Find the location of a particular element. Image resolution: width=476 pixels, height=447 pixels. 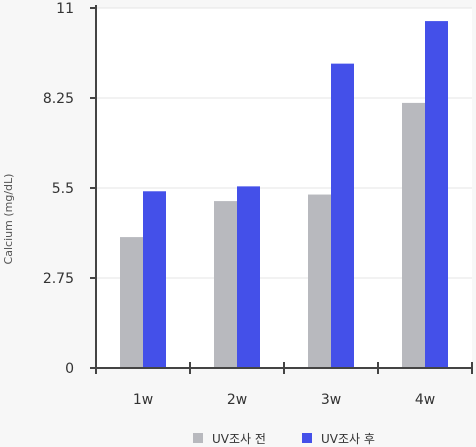

y-tick-label: 11 is located at coordinates (65, 9).